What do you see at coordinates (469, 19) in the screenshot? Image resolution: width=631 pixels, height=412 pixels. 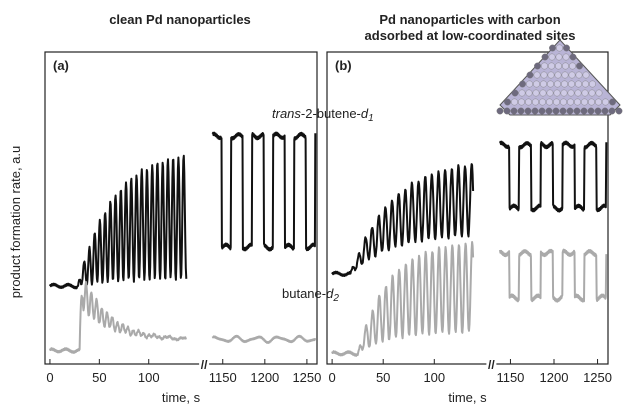 I see `chart-title: Pd nanoparticles with carbon` at bounding box center [469, 19].